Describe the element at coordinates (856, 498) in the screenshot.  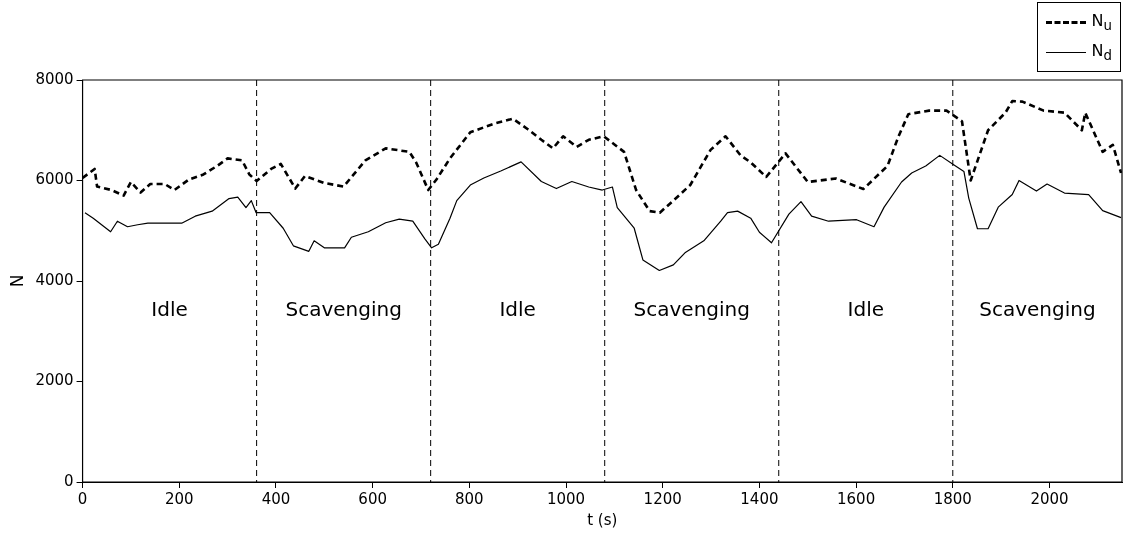
I see `x-tick-label: 1600` at that location.